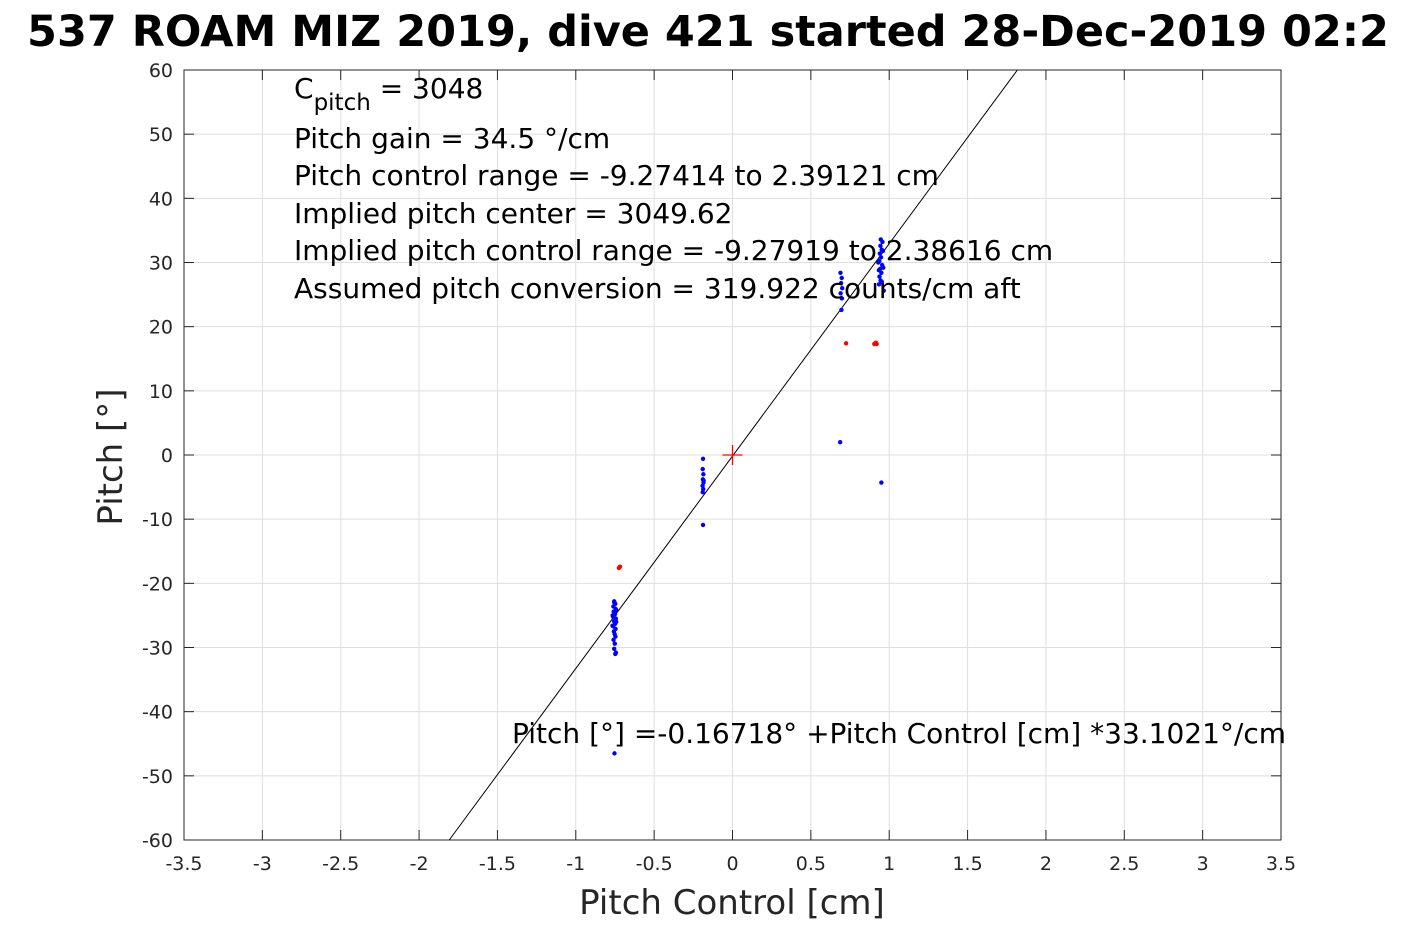 This screenshot has width=1417, height=945. I want to click on y-tick-label: -30, so click(157, 649).